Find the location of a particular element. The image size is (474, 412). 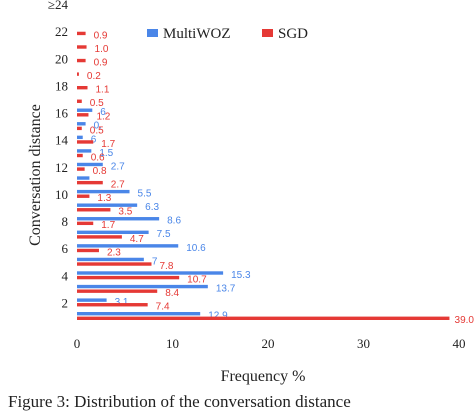

data-label-multiwoz-7: 7.5 is located at coordinates (164, 234).